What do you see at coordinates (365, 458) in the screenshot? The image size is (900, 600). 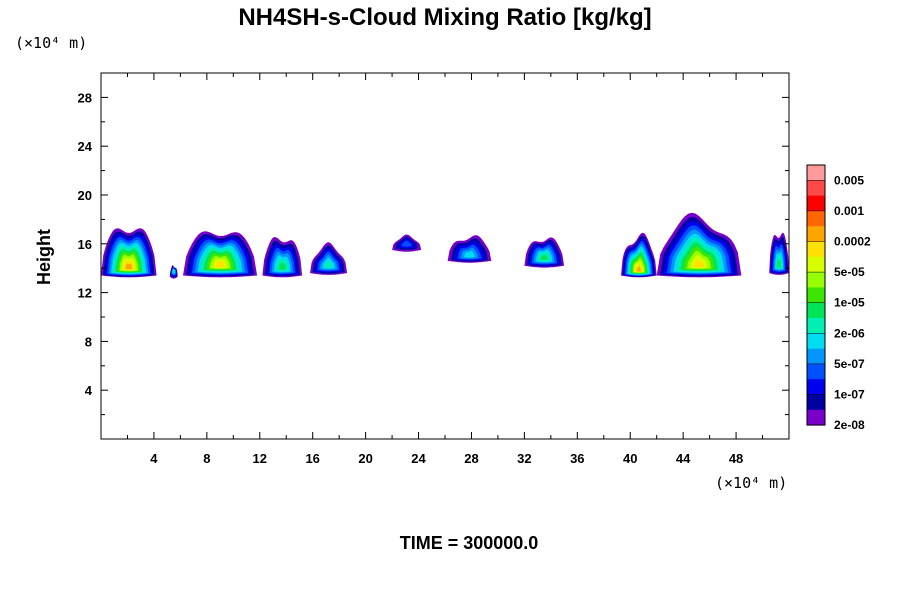 I see `x-tick-label: 20` at bounding box center [365, 458].